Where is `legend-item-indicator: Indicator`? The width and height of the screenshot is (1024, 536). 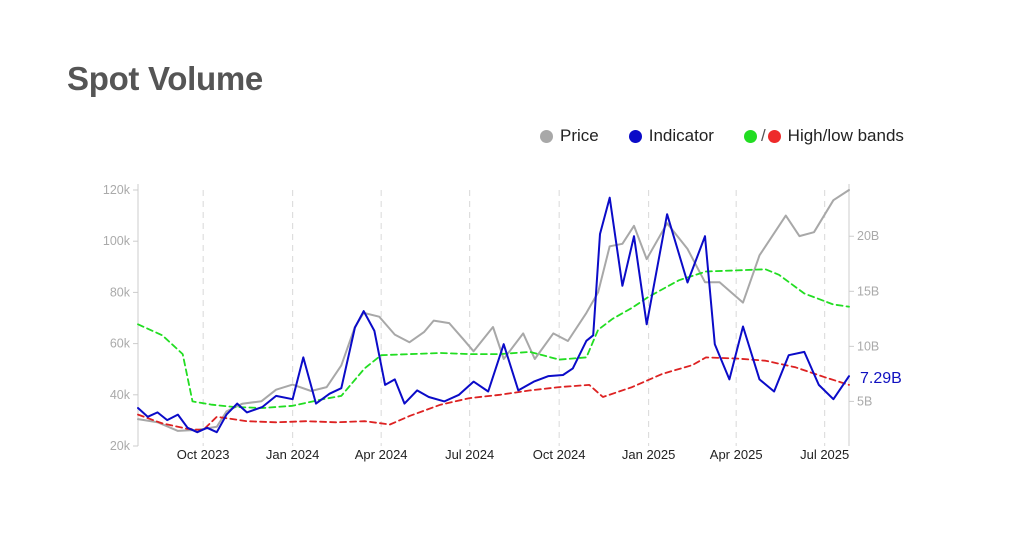 legend-item-indicator: Indicator is located at coordinates (671, 136).